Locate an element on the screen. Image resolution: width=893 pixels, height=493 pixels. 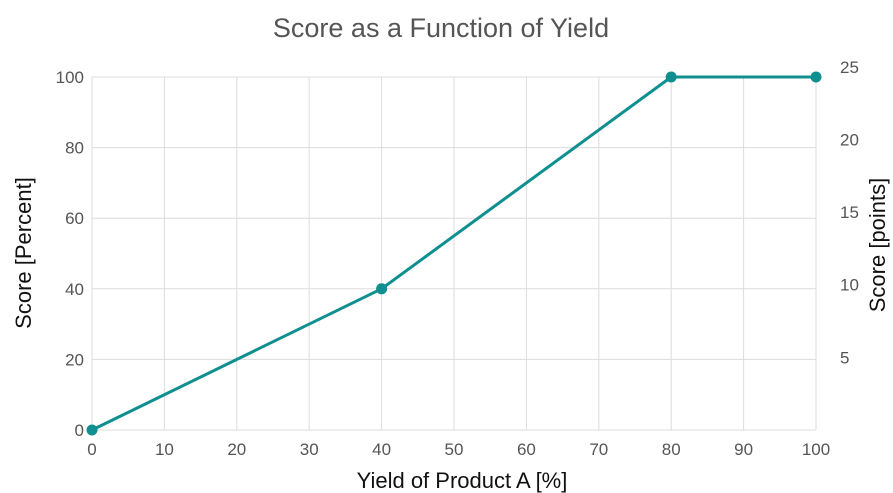
y-tick-label: 100 is located at coordinates (70, 77).